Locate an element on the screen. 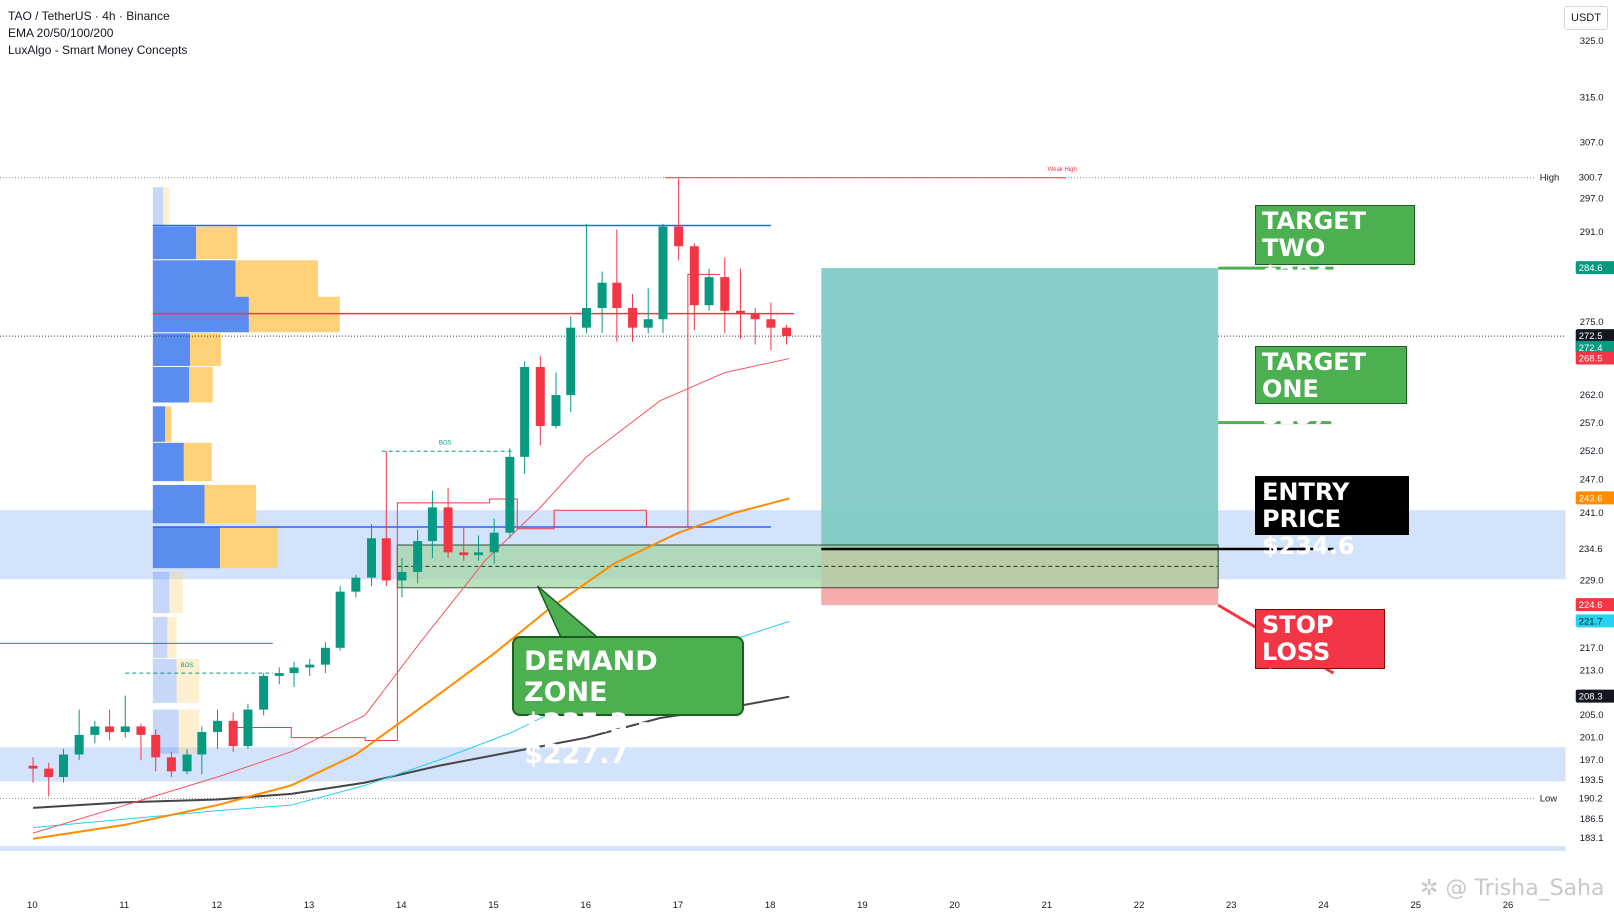  price-marker-label: 284.6 is located at coordinates (1591, 268).